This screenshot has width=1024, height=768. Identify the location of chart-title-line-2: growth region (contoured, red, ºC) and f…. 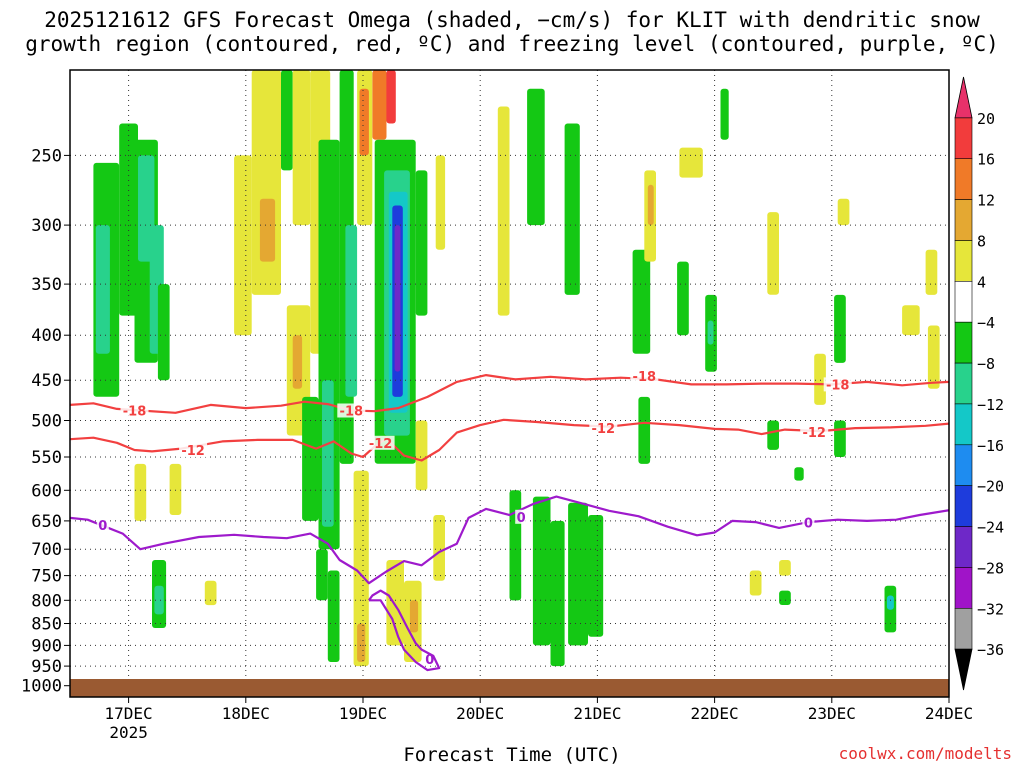
(512, 44).